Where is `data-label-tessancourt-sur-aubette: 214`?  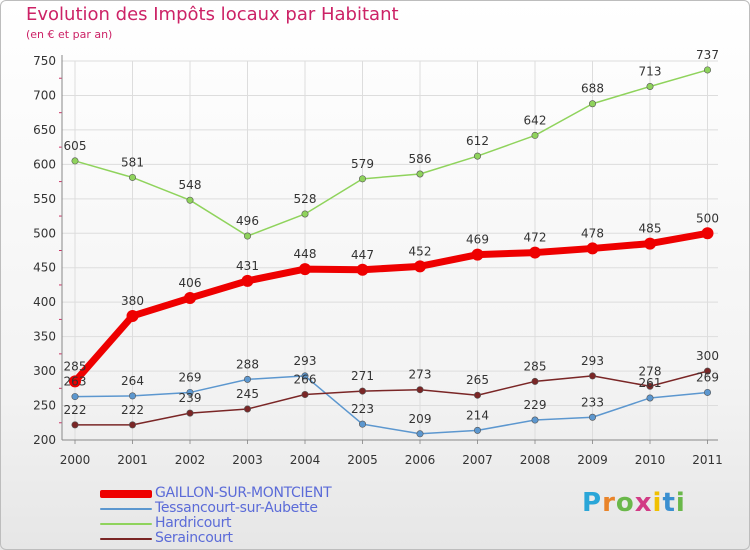 data-label-tessancourt-sur-aubette: 214 is located at coordinates (477, 415).